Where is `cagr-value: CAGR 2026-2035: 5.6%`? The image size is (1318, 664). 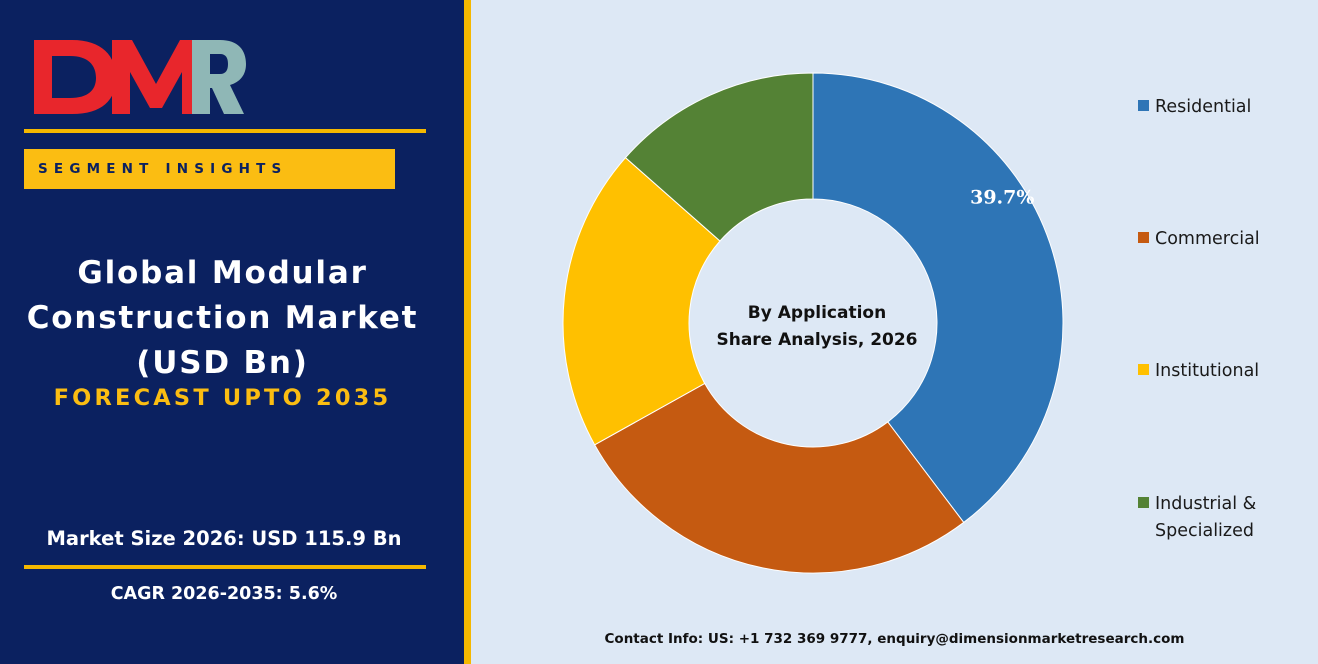
cagr-value: CAGR 2026-2035: 5.6% is located at coordinates (224, 594).